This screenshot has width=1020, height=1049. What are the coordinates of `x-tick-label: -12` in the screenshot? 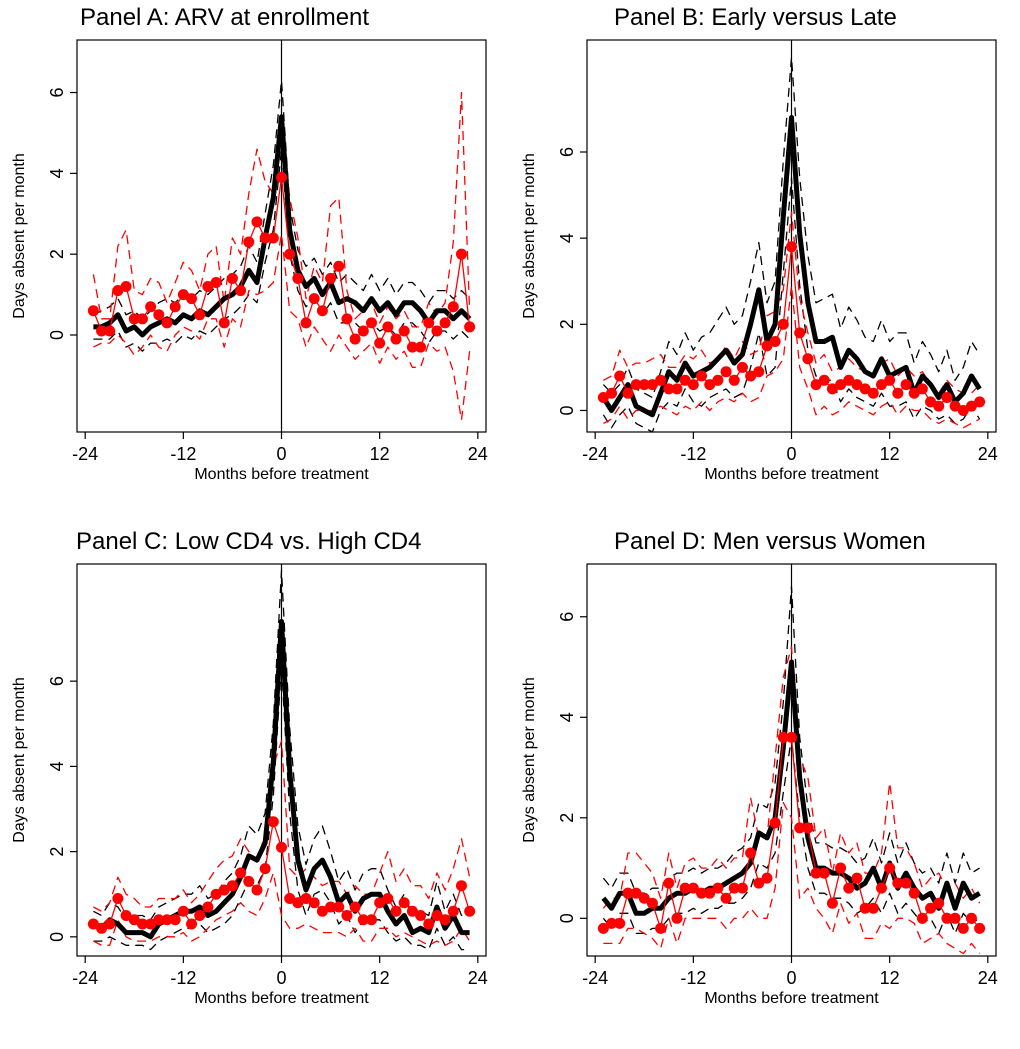 It's located at (183, 454).